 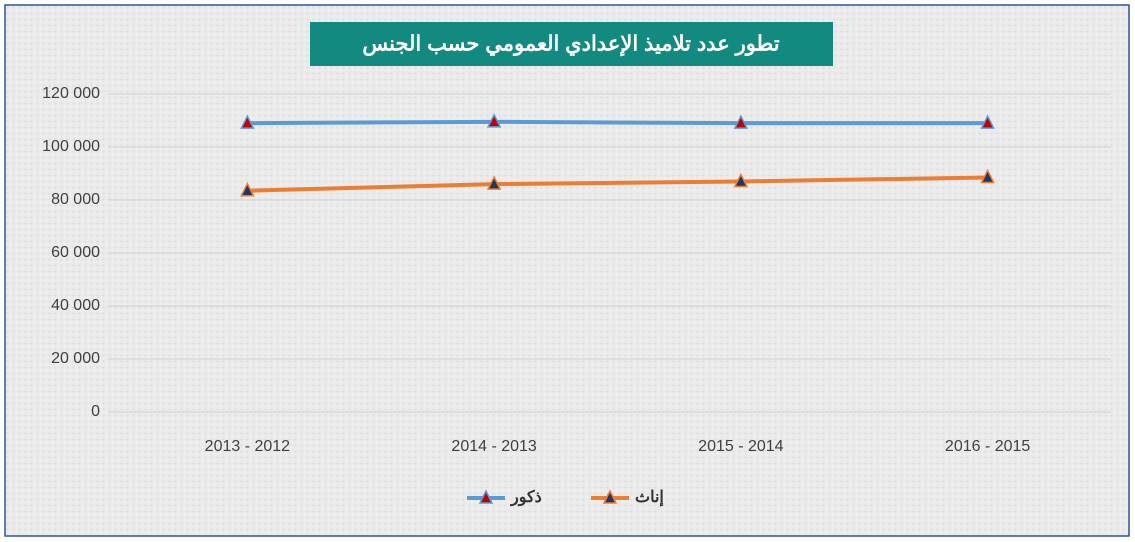 I want to click on title-box, so click(x=571, y=44).